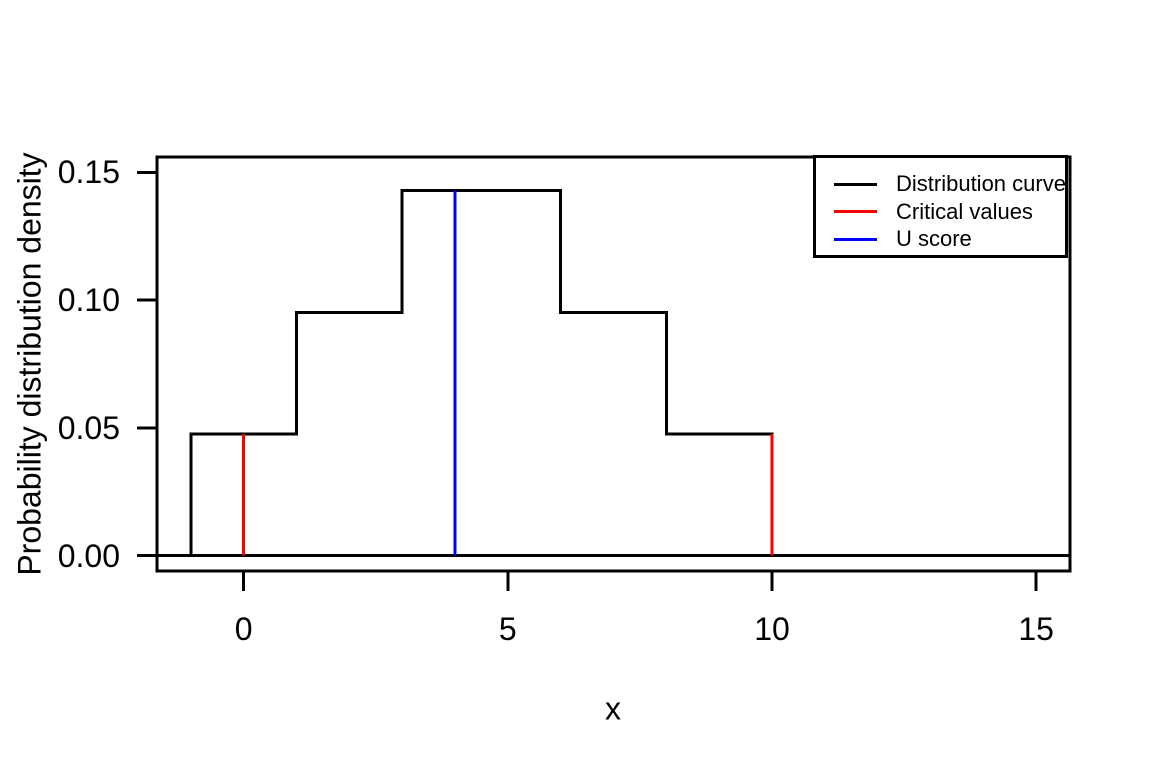 This screenshot has width=1152, height=768. Describe the element at coordinates (964, 211) in the screenshot. I see `legend-label-critical-values: Critical values` at that location.